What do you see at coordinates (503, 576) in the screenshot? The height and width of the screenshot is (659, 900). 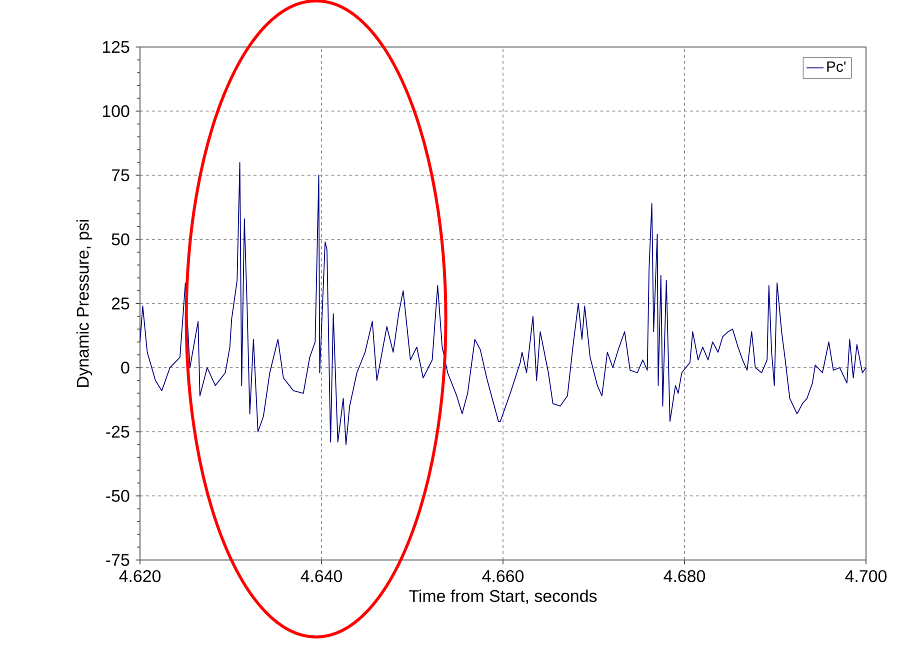 I see `x-tick-label: 4.660` at bounding box center [503, 576].